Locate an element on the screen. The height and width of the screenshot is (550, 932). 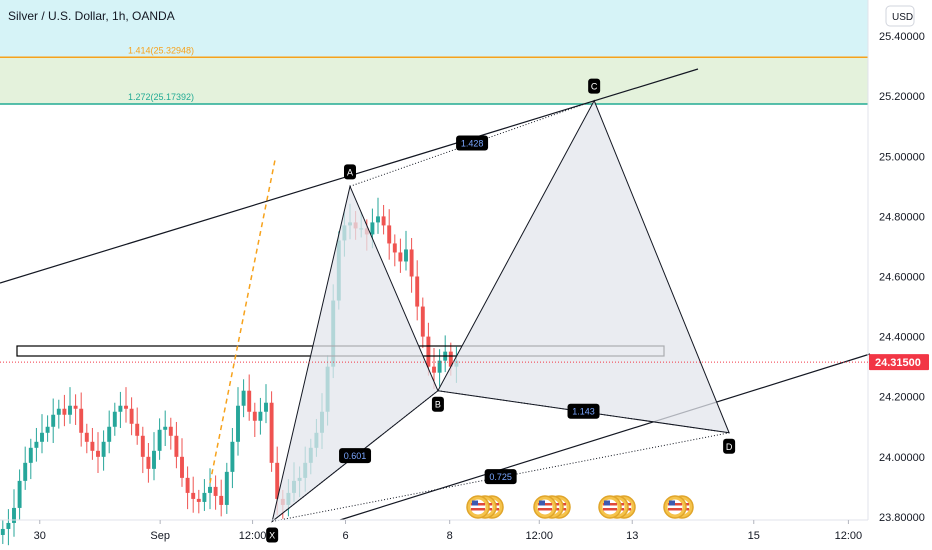
currency-button-label: USD is located at coordinates (902, 17).